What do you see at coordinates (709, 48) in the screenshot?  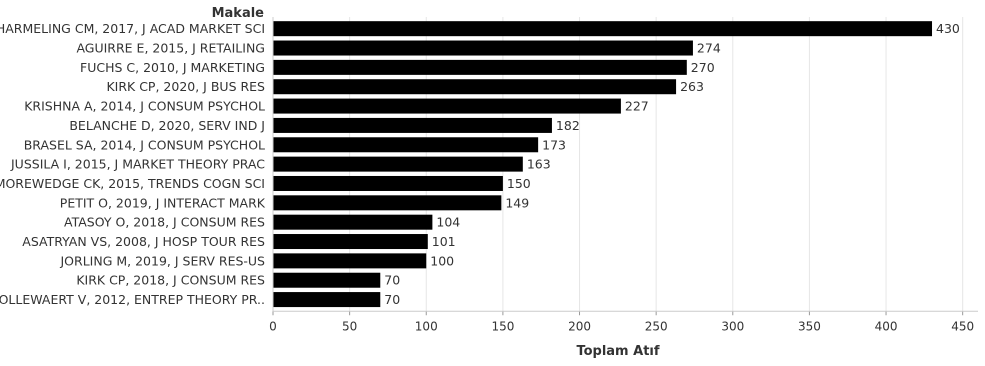 I see `value-label: 274` at bounding box center [709, 48].